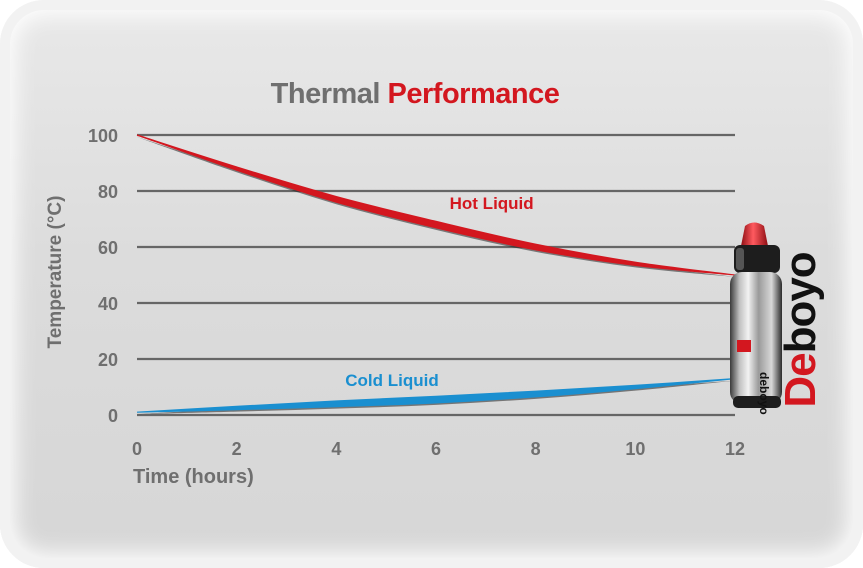  What do you see at coordinates (635, 449) in the screenshot?
I see `x-tick-label: 10` at bounding box center [635, 449].